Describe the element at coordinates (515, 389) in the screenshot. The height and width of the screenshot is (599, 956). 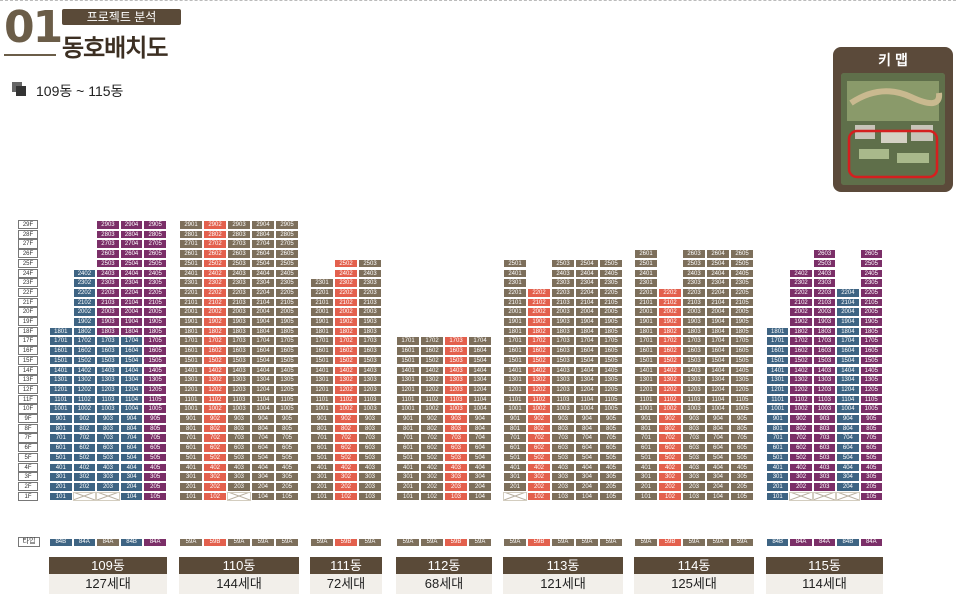
I see `unit-cell: 1201` at that location.